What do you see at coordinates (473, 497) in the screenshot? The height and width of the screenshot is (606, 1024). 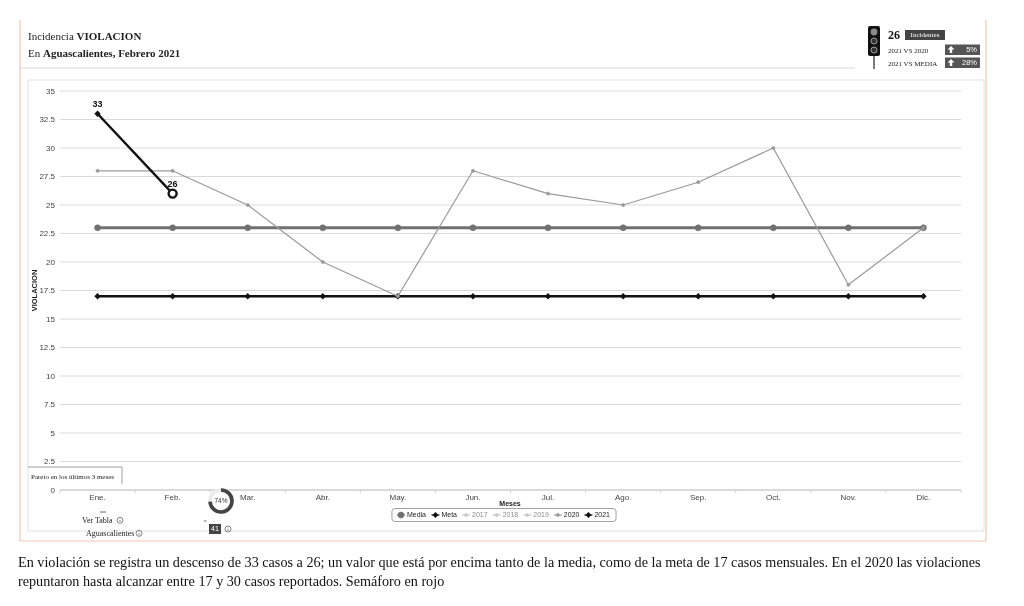 I see `x-tick-label: Jun.` at bounding box center [473, 497].